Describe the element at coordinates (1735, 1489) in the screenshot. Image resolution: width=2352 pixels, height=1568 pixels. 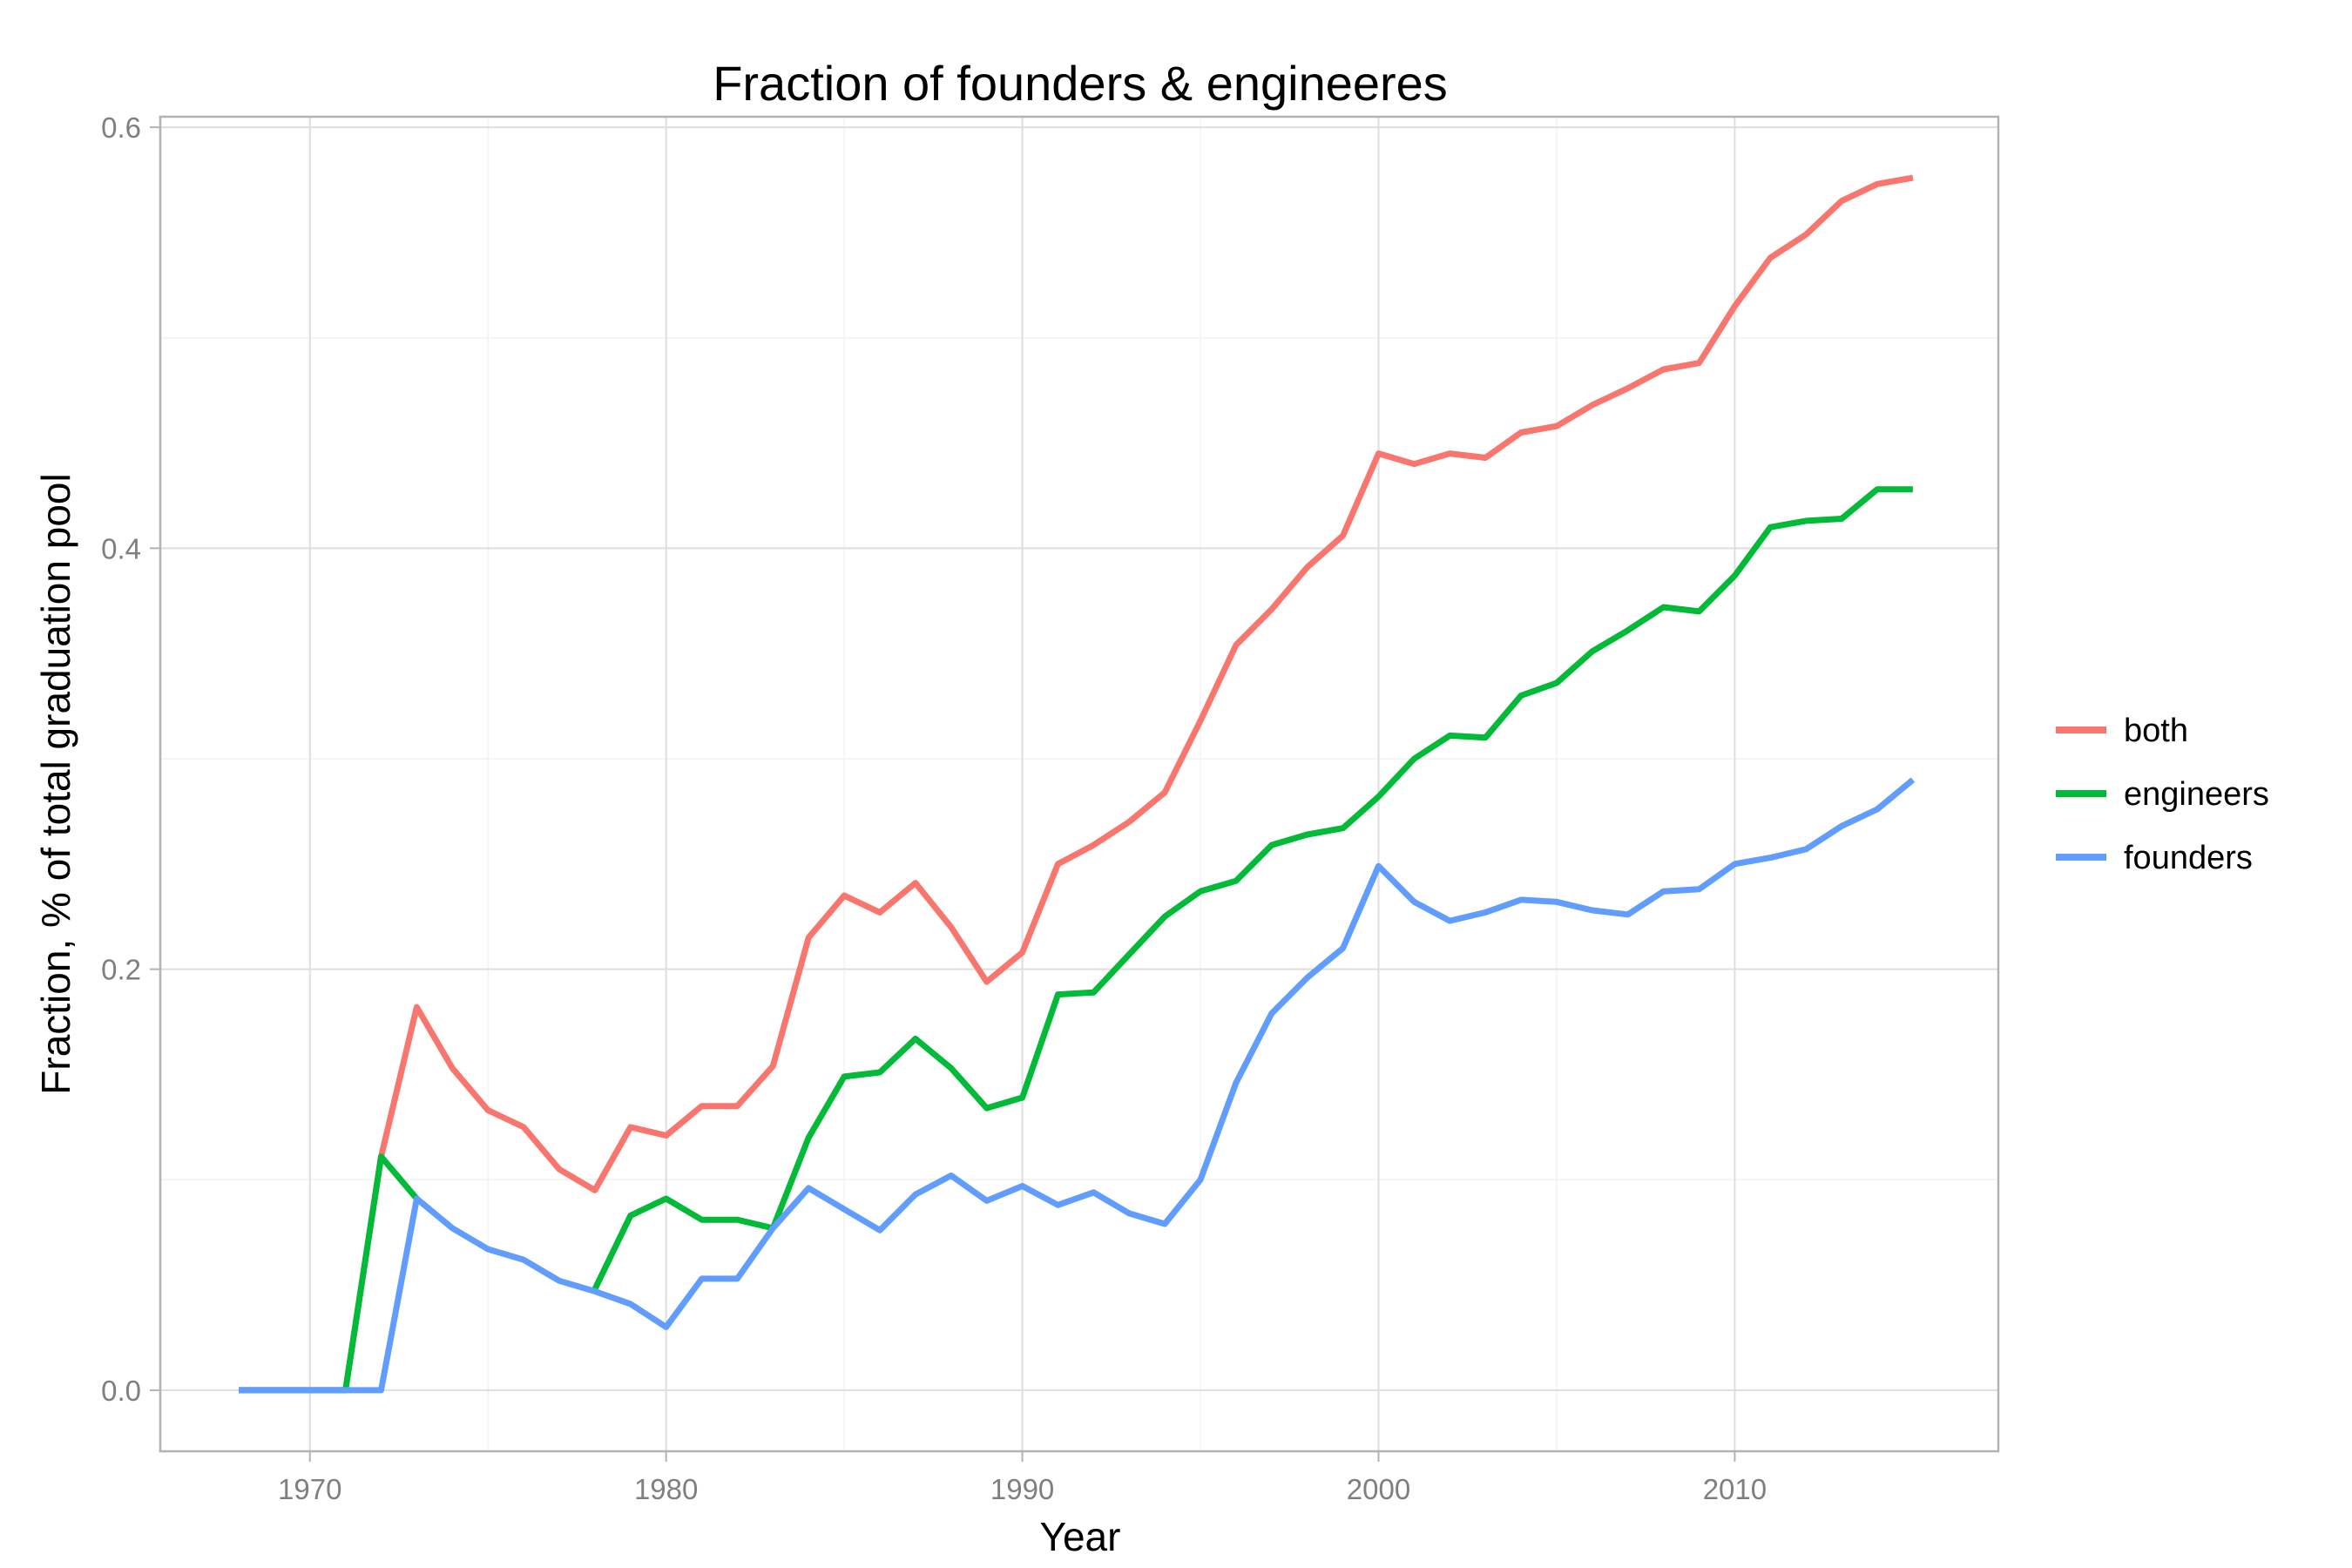
I see `x-tick-label: 2010` at that location.